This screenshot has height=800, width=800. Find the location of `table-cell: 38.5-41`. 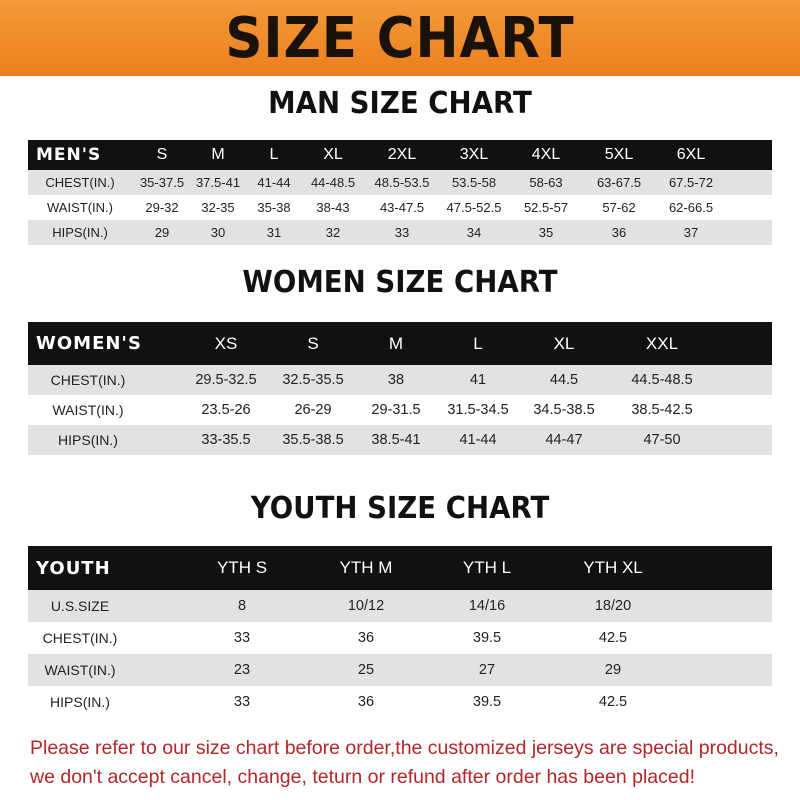

table-cell: 38.5-41 is located at coordinates (396, 440).